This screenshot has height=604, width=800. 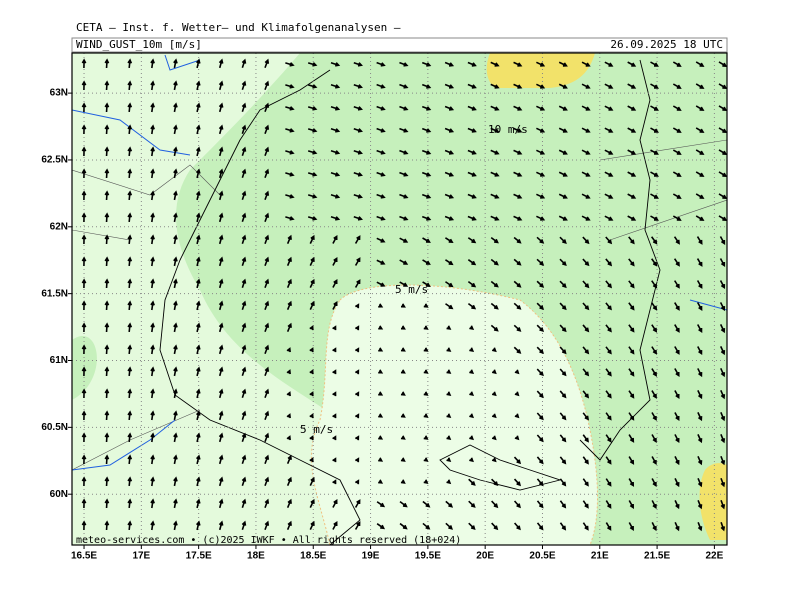 What do you see at coordinates (139, 44) in the screenshot?
I see `field-name: WIND_GUST_10m [m/s]` at bounding box center [139, 44].